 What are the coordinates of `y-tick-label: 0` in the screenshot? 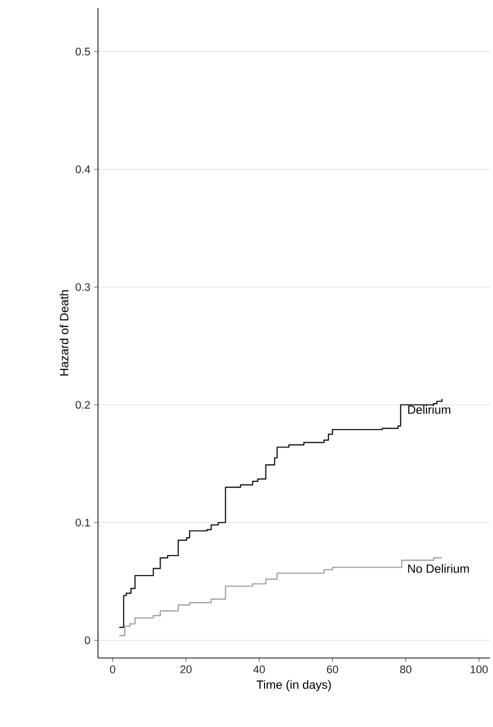 It's located at (87, 640).